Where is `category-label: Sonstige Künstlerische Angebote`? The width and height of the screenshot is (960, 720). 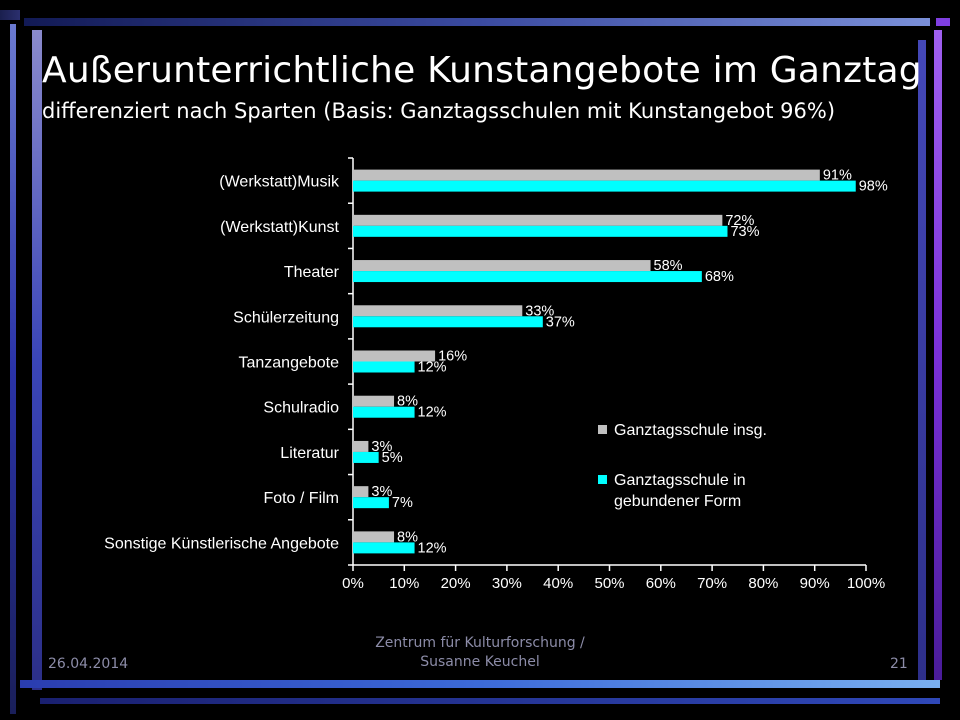 category-label: Sonstige Künstlerische Angebote is located at coordinates (221, 543).